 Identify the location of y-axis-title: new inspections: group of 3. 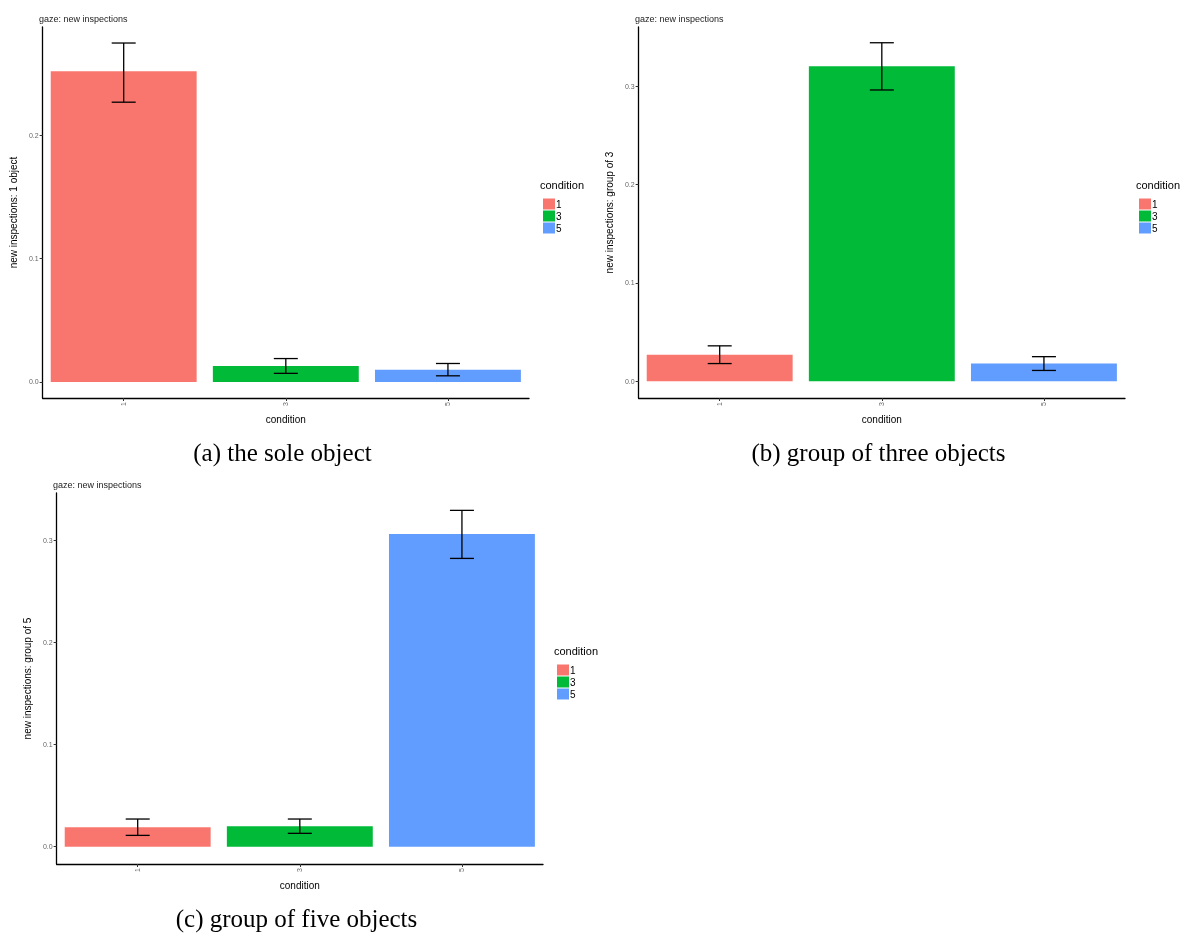
(609, 212).